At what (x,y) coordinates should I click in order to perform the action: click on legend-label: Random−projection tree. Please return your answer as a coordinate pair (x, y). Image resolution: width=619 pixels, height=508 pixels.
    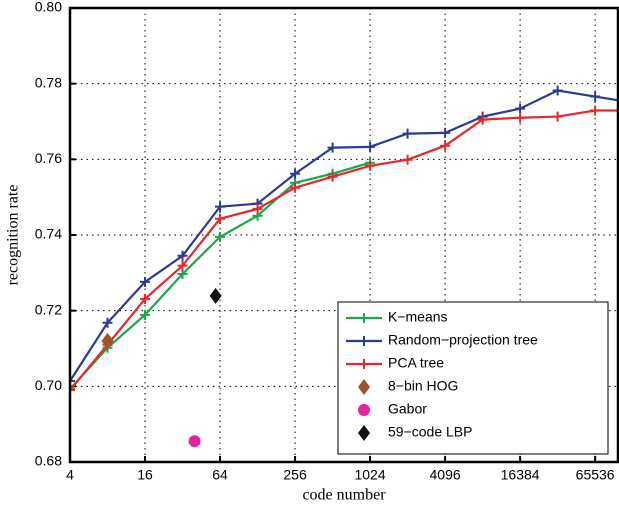
    Looking at the image, I should click on (463, 340).